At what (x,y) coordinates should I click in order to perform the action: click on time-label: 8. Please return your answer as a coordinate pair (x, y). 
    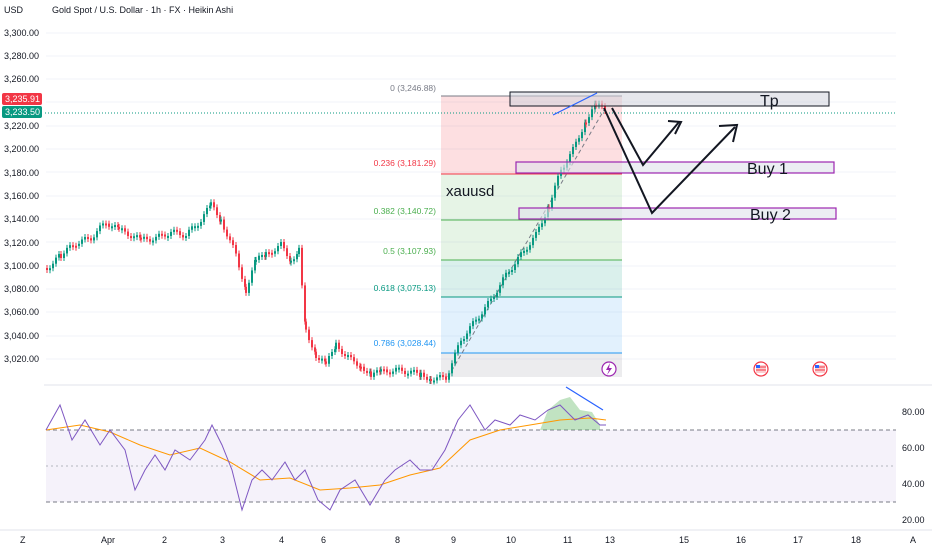
    Looking at the image, I should click on (397, 540).